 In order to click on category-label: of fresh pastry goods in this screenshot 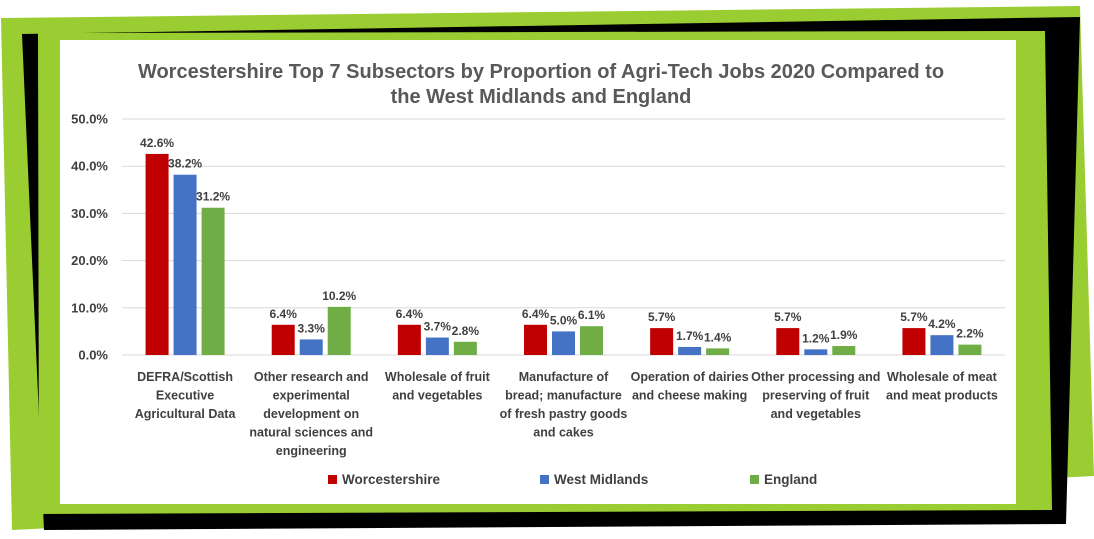, I will do `click(564, 414)`.